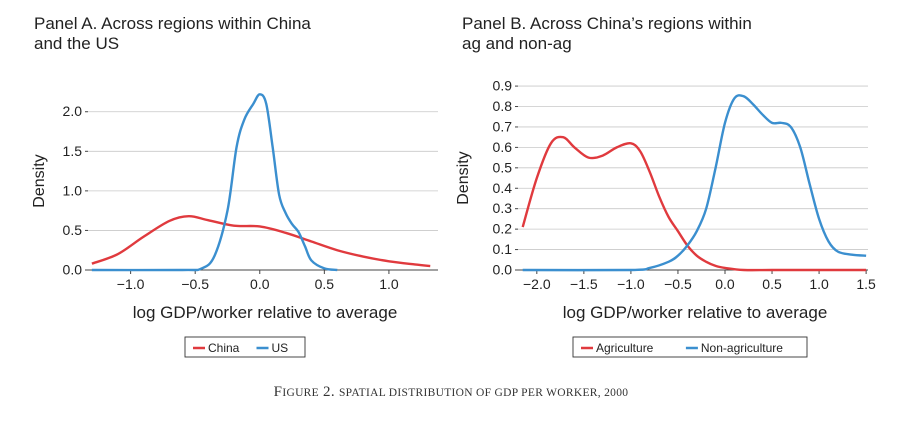 The width and height of the screenshot is (902, 430). What do you see at coordinates (503, 167) in the screenshot?
I see `panel-b-ytick-label: 0.5` at bounding box center [503, 167].